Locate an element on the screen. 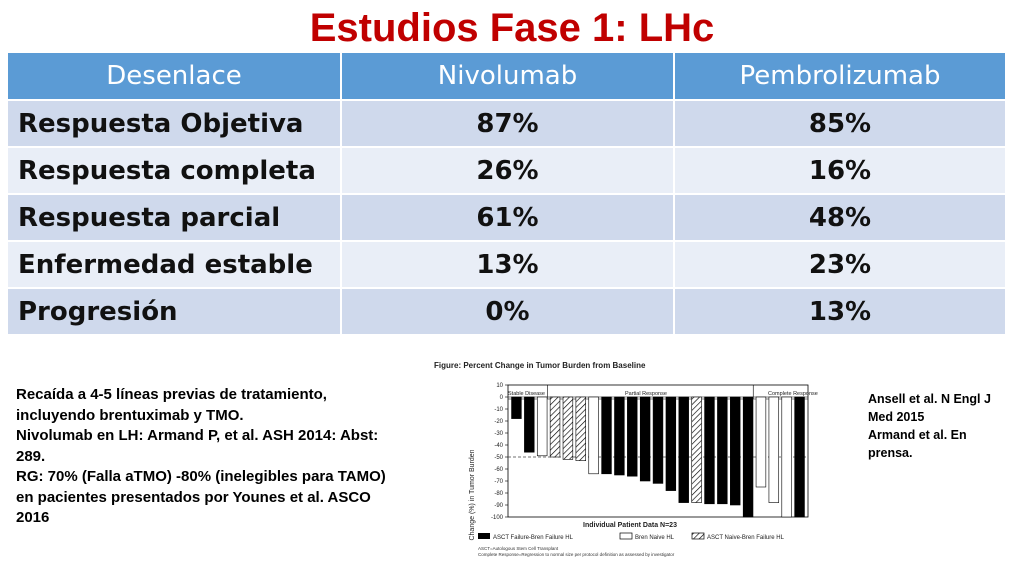 The width and height of the screenshot is (1024, 576). footnote: ASCT=Autologous Stem Cell Transplant is located at coordinates (518, 548).